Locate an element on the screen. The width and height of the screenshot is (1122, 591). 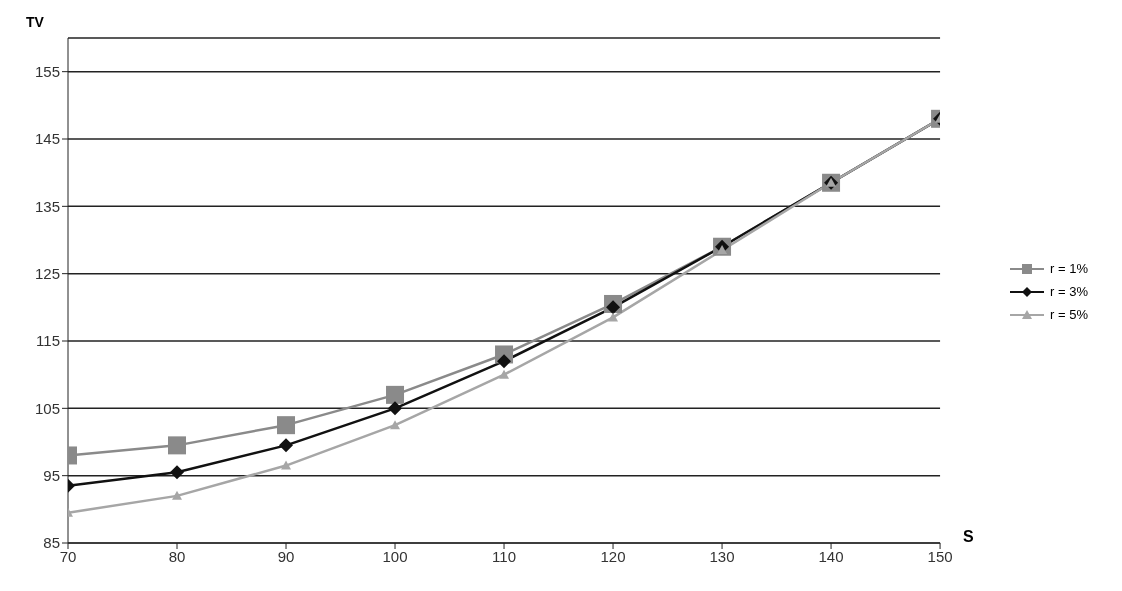
y-tick-label: 145 is located at coordinates (47, 139).